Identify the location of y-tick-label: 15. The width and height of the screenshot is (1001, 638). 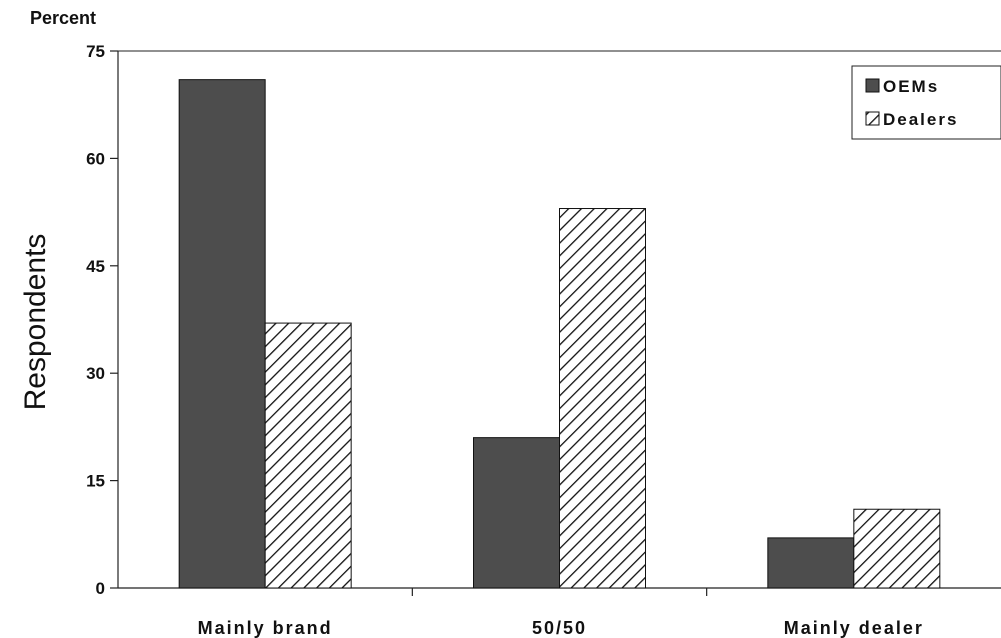
(95, 481).